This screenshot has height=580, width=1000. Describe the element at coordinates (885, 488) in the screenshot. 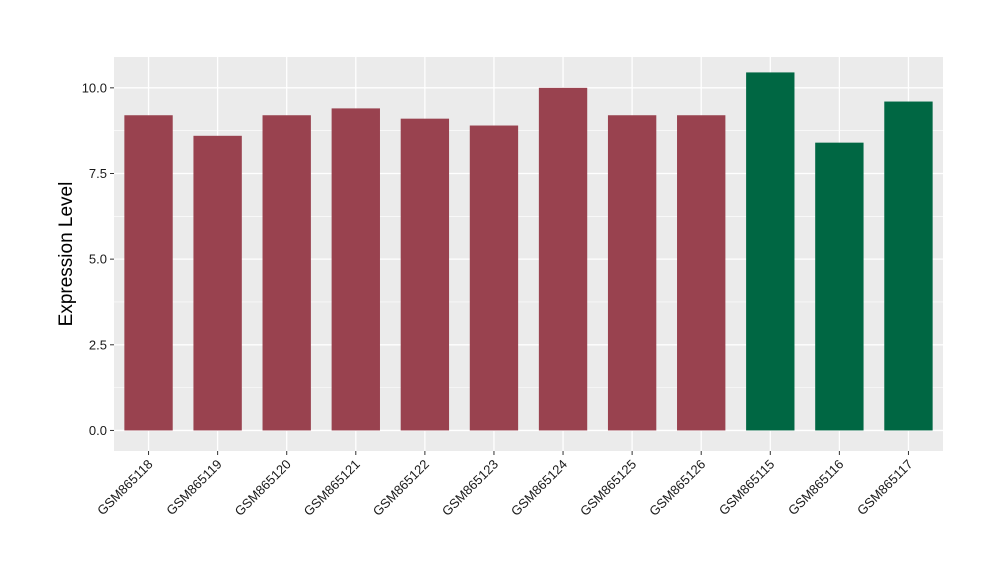

I see `x-tick-label: GSM865117` at that location.